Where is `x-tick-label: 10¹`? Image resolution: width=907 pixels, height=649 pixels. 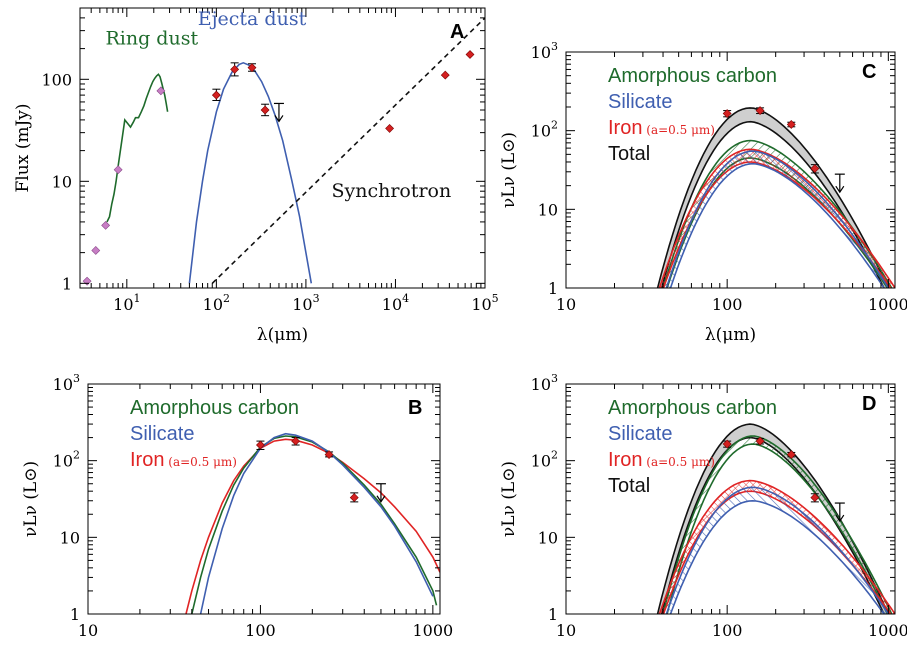 x-tick-label: 10¹ is located at coordinates (126, 303).